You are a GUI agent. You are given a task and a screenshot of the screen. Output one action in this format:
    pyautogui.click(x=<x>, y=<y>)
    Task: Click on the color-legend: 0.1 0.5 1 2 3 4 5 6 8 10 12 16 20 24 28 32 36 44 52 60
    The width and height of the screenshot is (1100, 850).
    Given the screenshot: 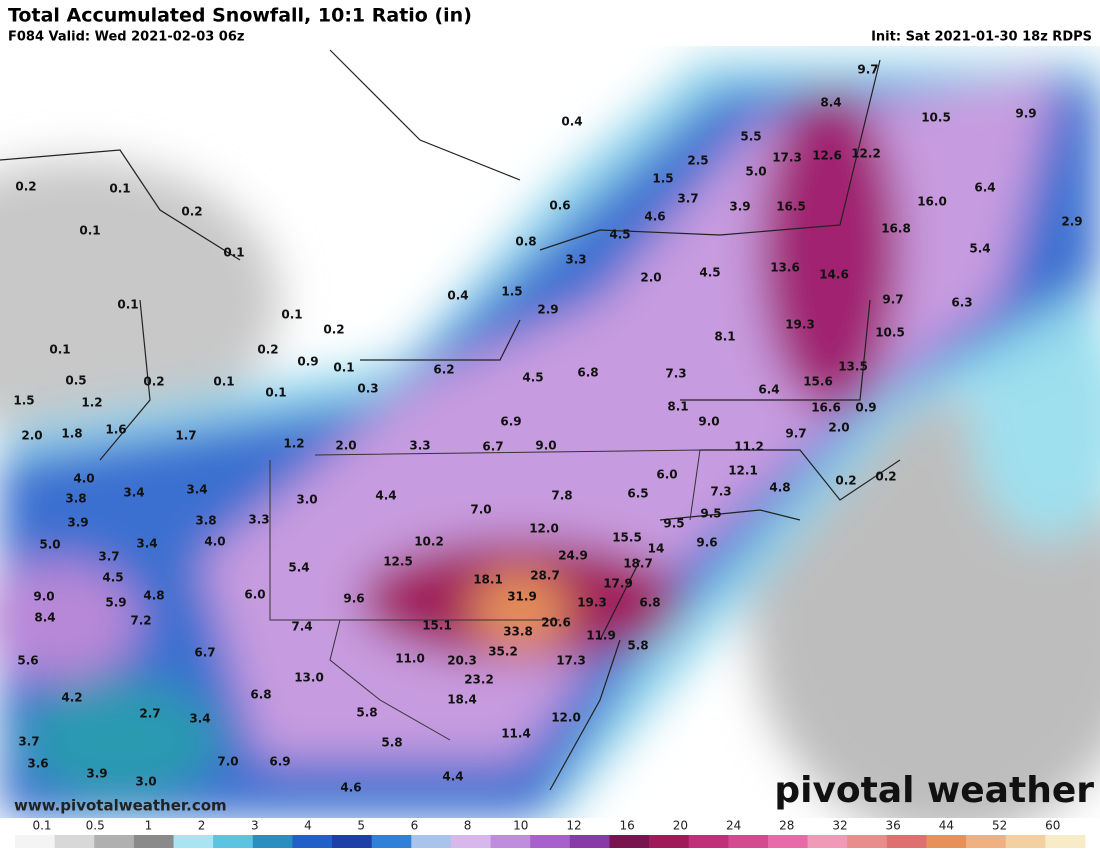 What is the action you would take?
    pyautogui.click(x=550, y=833)
    